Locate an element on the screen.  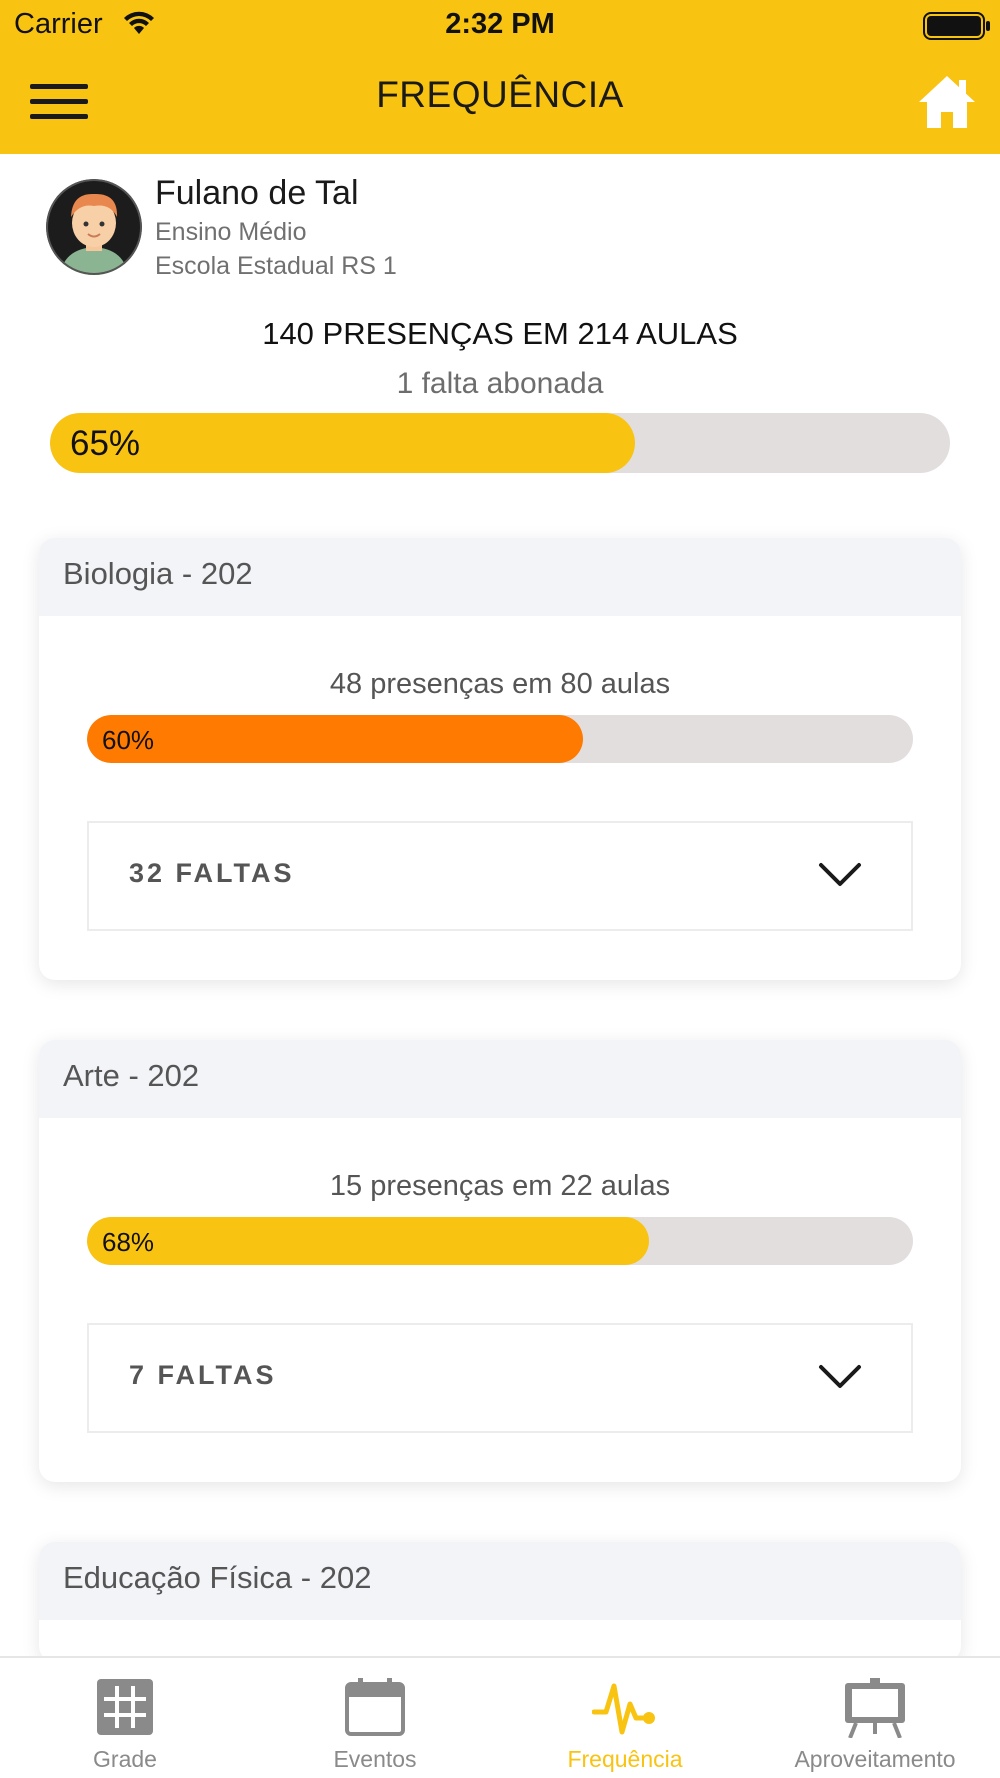
subject-progress-bar: 60% is located at coordinates (500, 739).